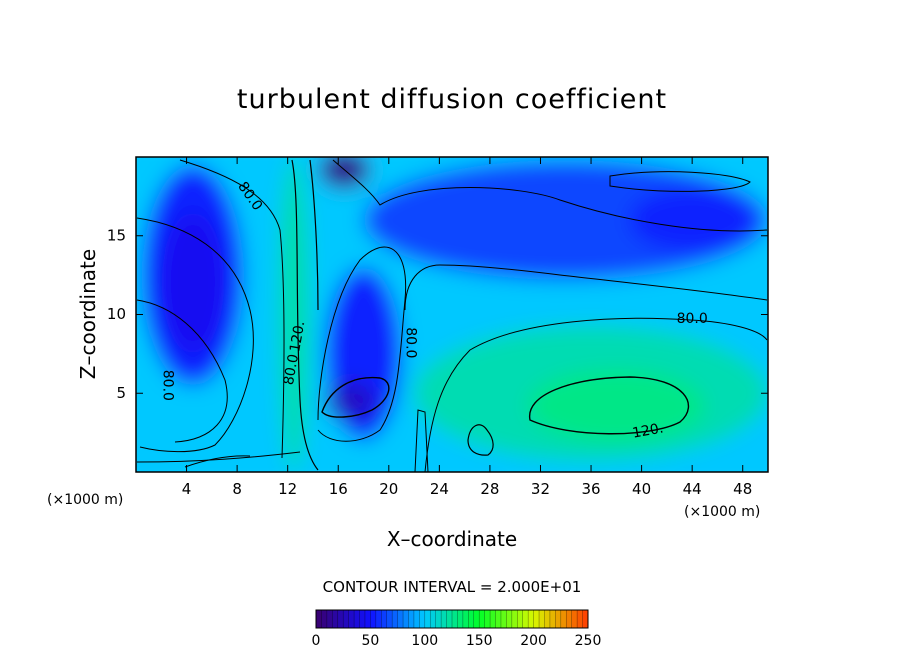  Describe the element at coordinates (287, 489) in the screenshot. I see `x-tick-label: 12` at that location.